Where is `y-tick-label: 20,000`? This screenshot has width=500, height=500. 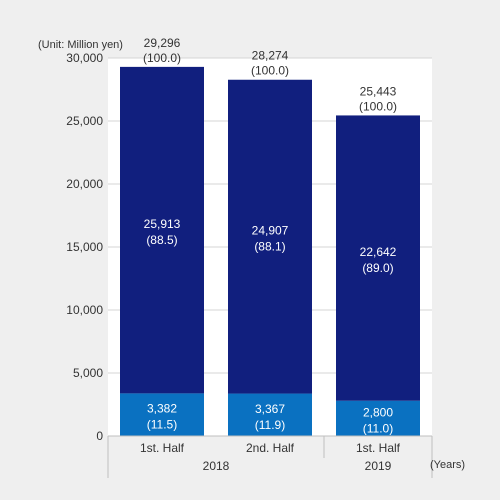 y-tick-label: 20,000 is located at coordinates (84, 184).